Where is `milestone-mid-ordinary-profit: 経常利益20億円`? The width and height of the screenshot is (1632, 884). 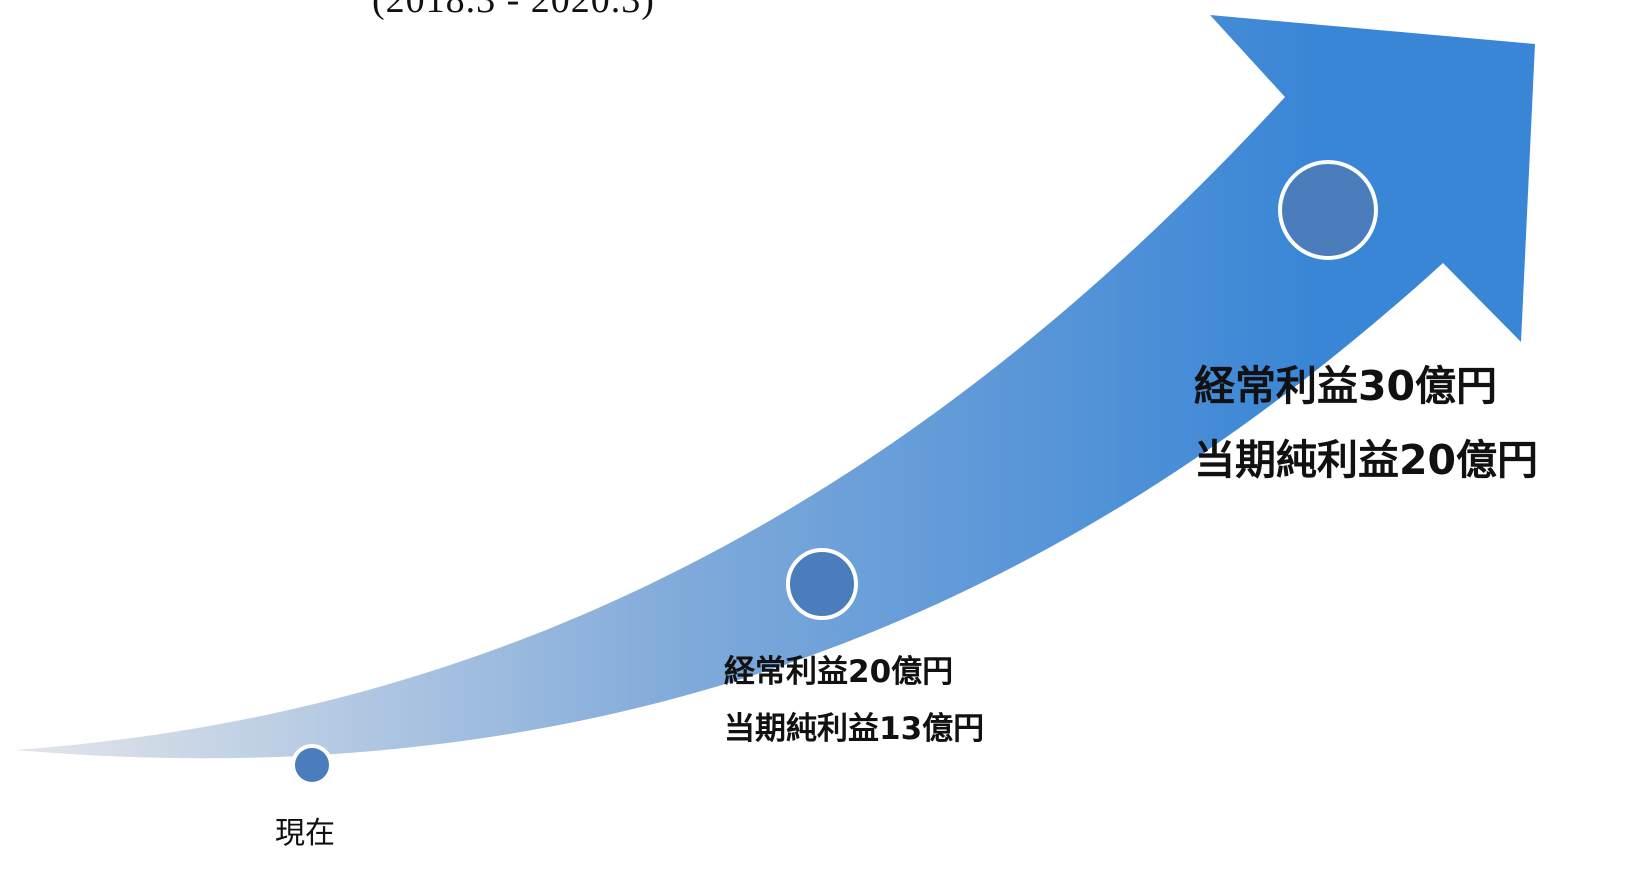 milestone-mid-ordinary-profit: 経常利益20億円 is located at coordinates (839, 672).